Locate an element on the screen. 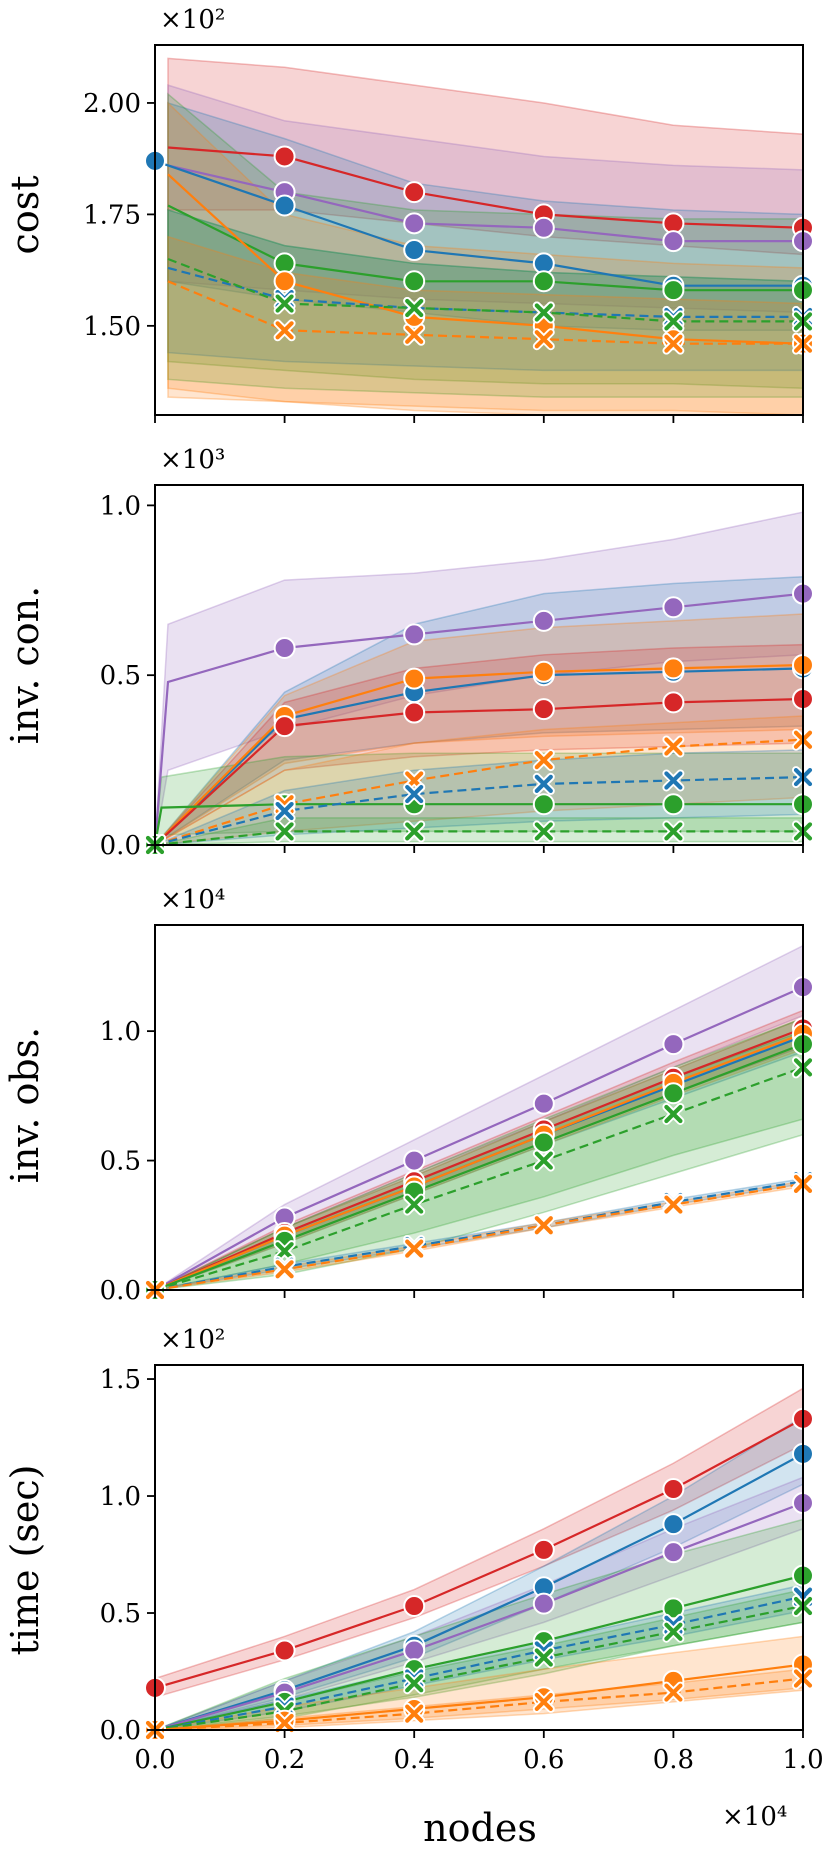 Image resolution: width=830 pixels, height=1851 pixels. band-blue-solid is located at coordinates (479, 1153).